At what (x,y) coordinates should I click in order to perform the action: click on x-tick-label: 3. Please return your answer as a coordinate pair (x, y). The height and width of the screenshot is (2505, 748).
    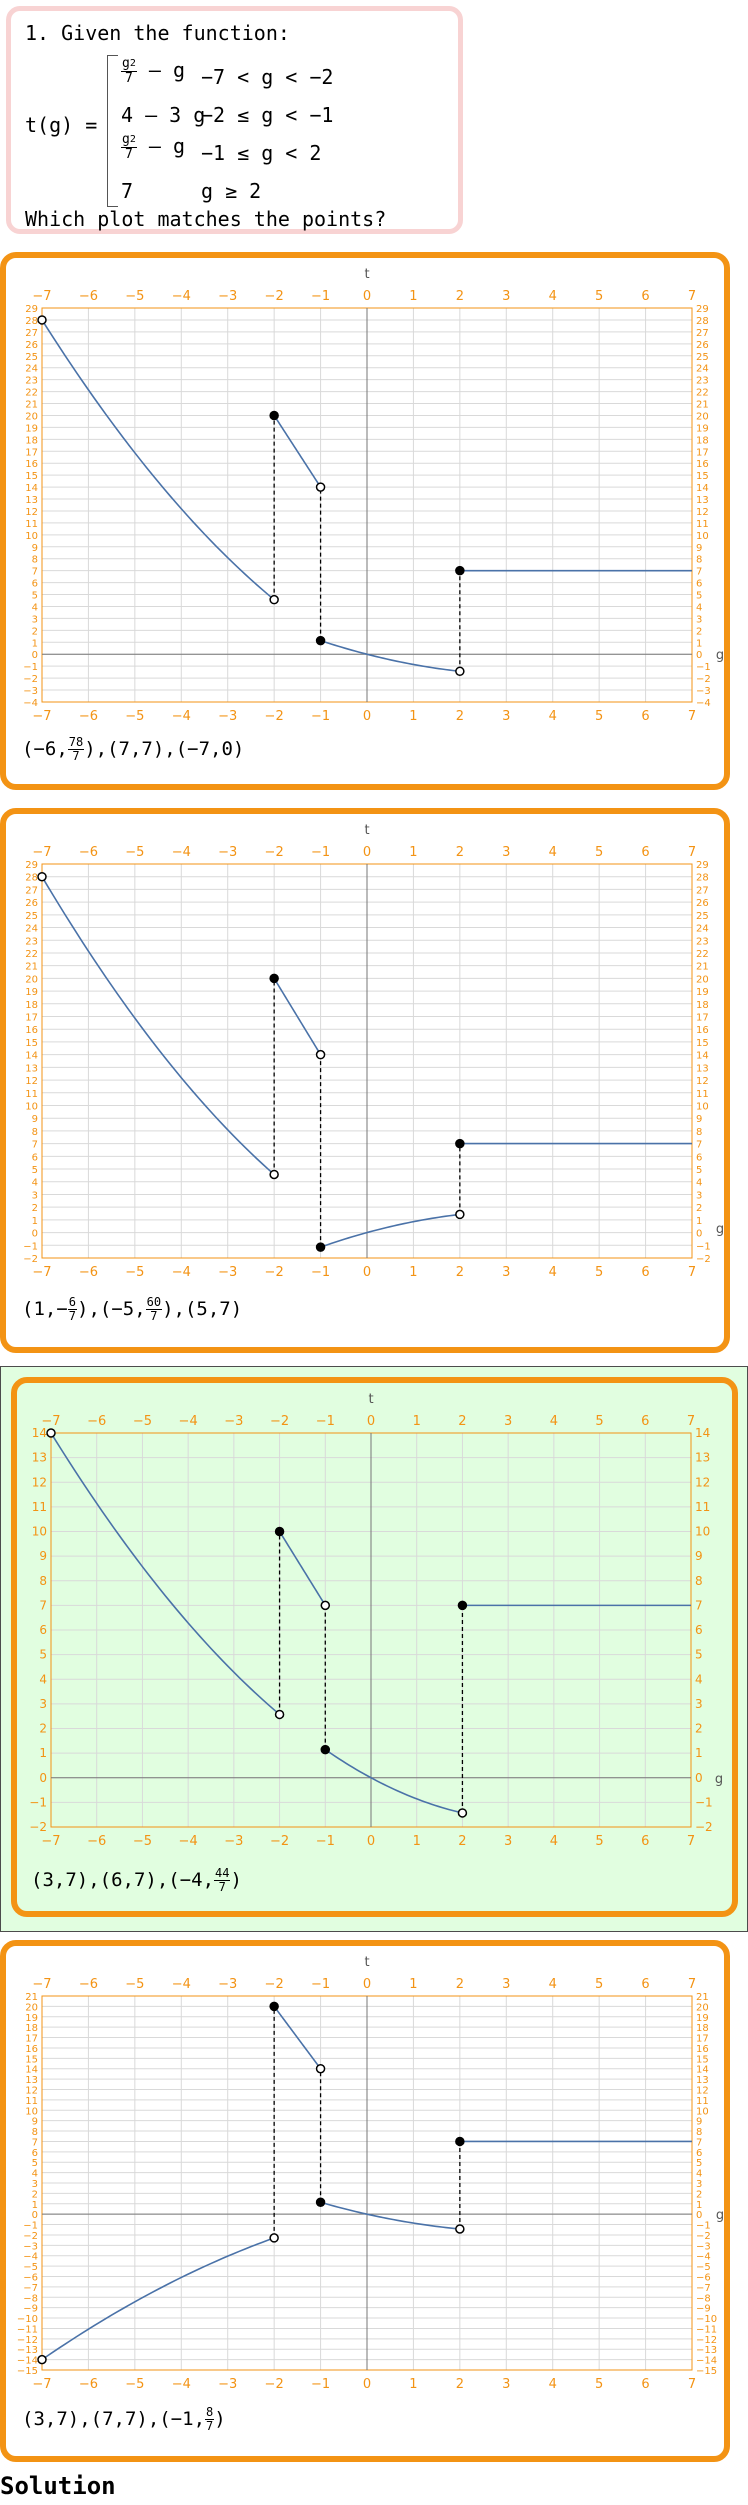
    Looking at the image, I should click on (506, 716).